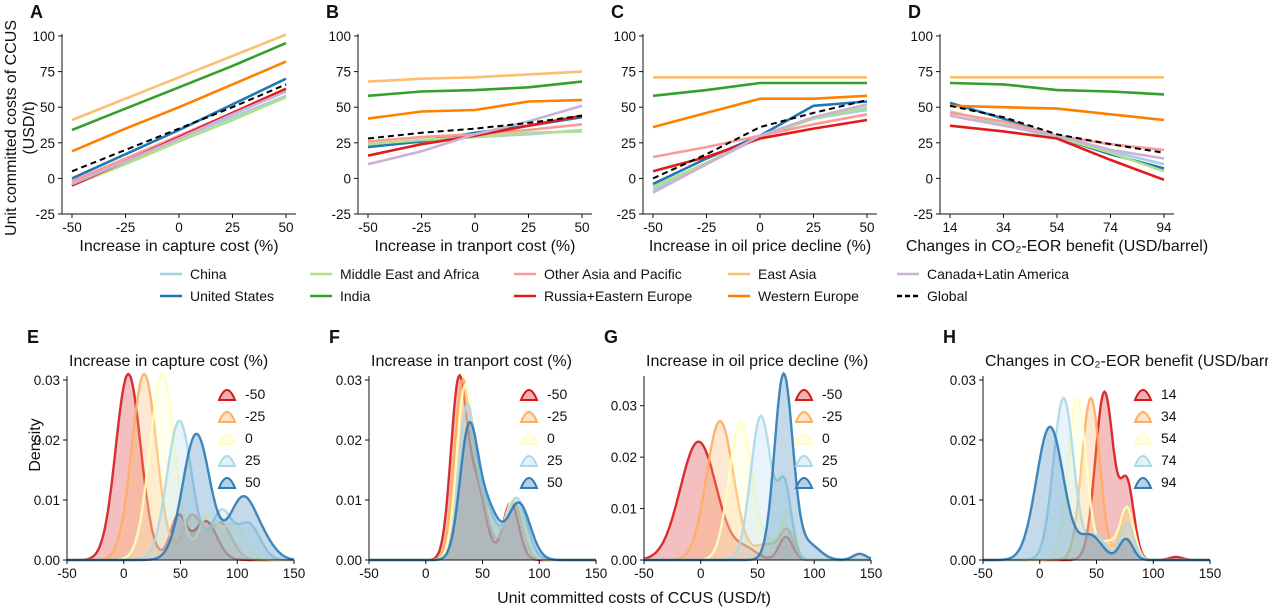 The height and width of the screenshot is (610, 1268). What do you see at coordinates (543, 416) in the screenshot?
I see `density-legend-item: -25` at bounding box center [543, 416].